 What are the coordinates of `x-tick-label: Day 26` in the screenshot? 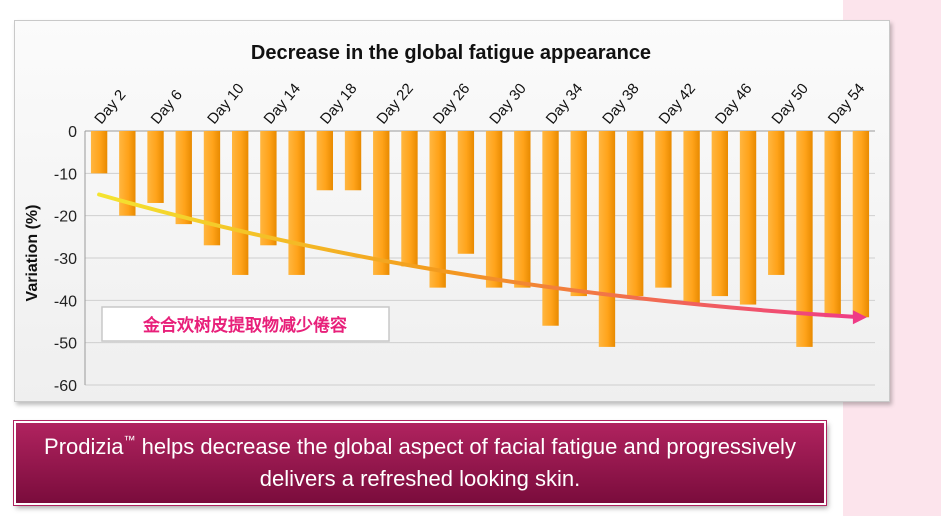 It's located at (452, 103).